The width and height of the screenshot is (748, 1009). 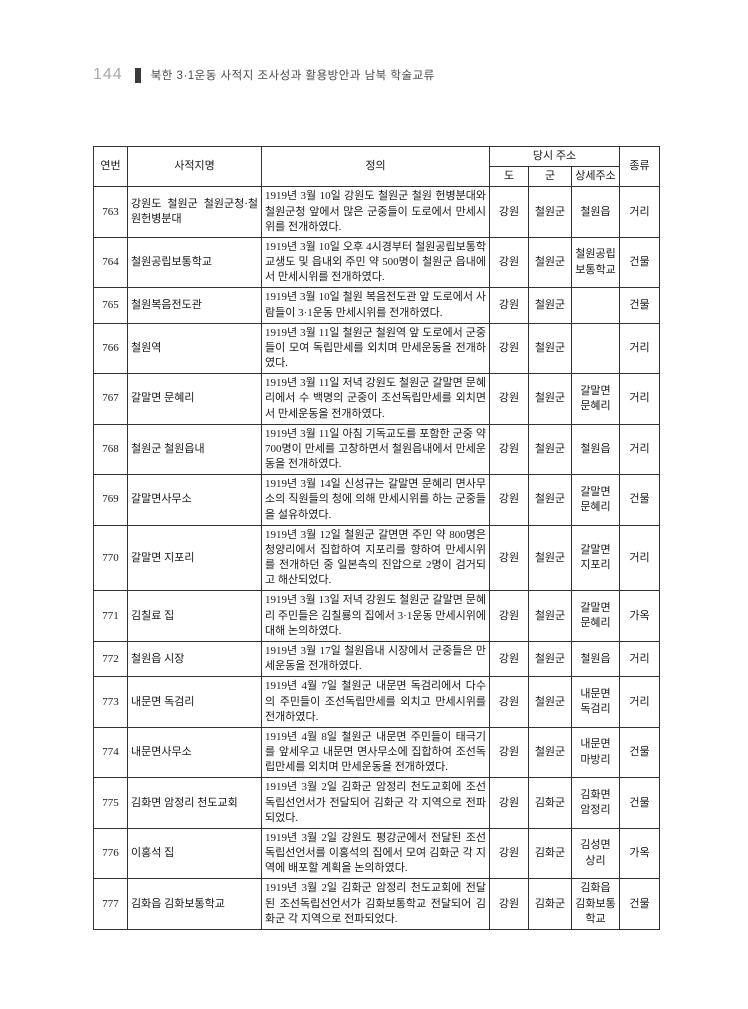 What do you see at coordinates (110, 558) in the screenshot?
I see `cell-no: 770` at bounding box center [110, 558].